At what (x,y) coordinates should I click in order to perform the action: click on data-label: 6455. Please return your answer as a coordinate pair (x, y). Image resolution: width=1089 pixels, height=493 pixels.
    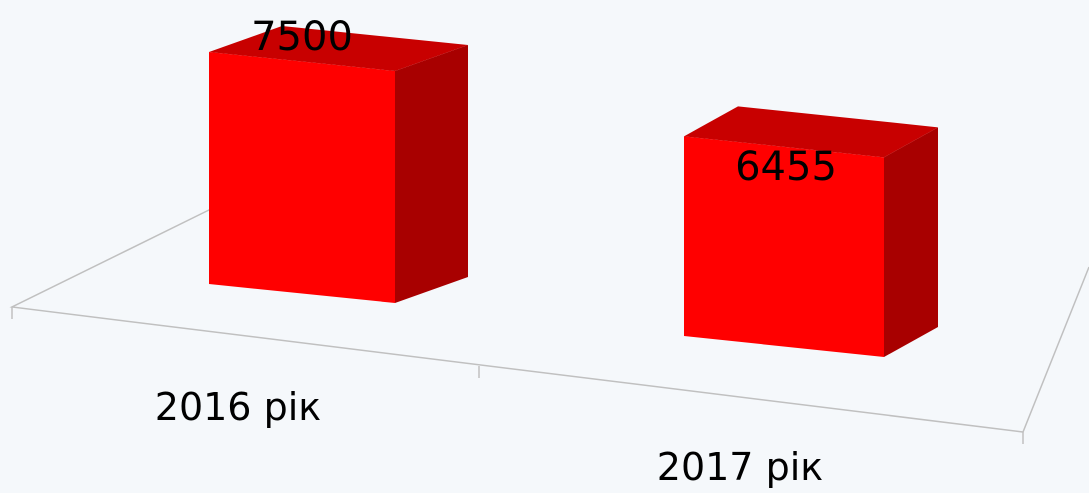
    Looking at the image, I should click on (786, 167).